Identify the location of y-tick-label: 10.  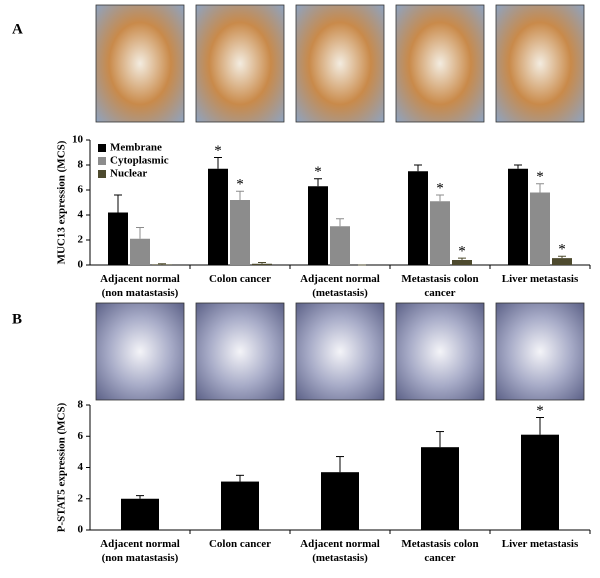
(78, 140).